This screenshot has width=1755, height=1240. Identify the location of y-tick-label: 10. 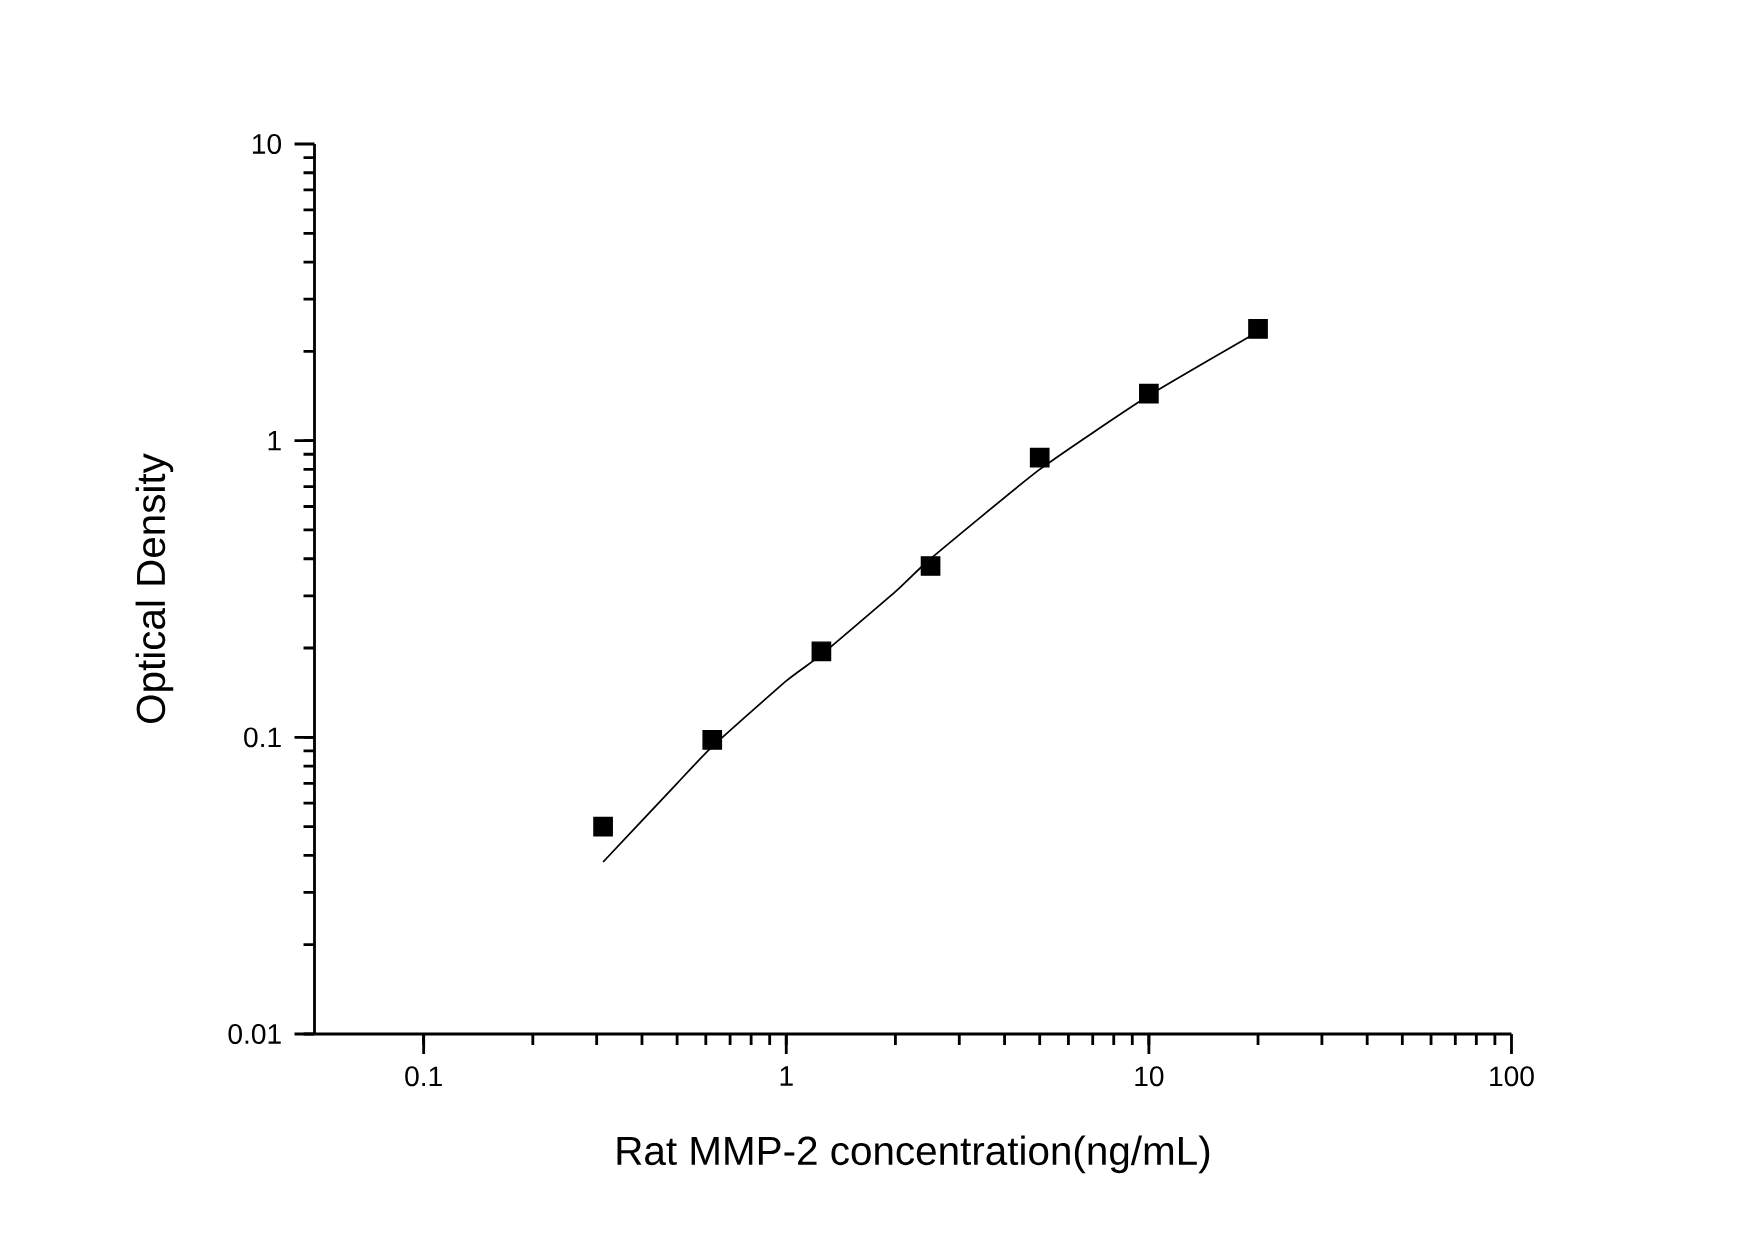
(267, 144).